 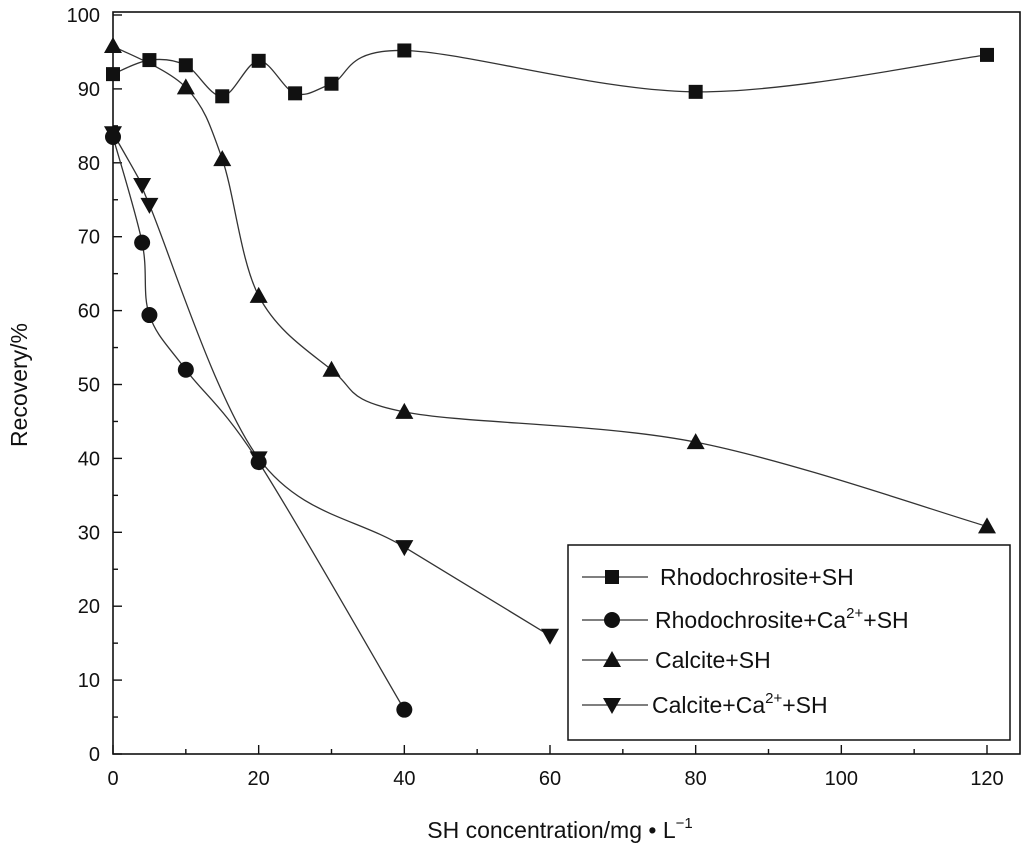 What do you see at coordinates (404, 779) in the screenshot?
I see `x-tick-label: 40` at bounding box center [404, 779].